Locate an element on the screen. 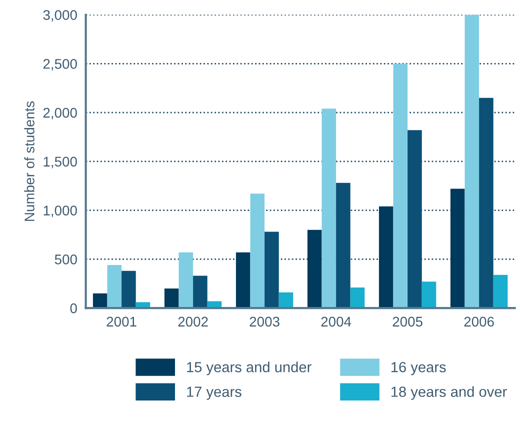 Image resolution: width=520 pixels, height=422 pixels. y-tick-label: 2,500 is located at coordinates (60, 64).